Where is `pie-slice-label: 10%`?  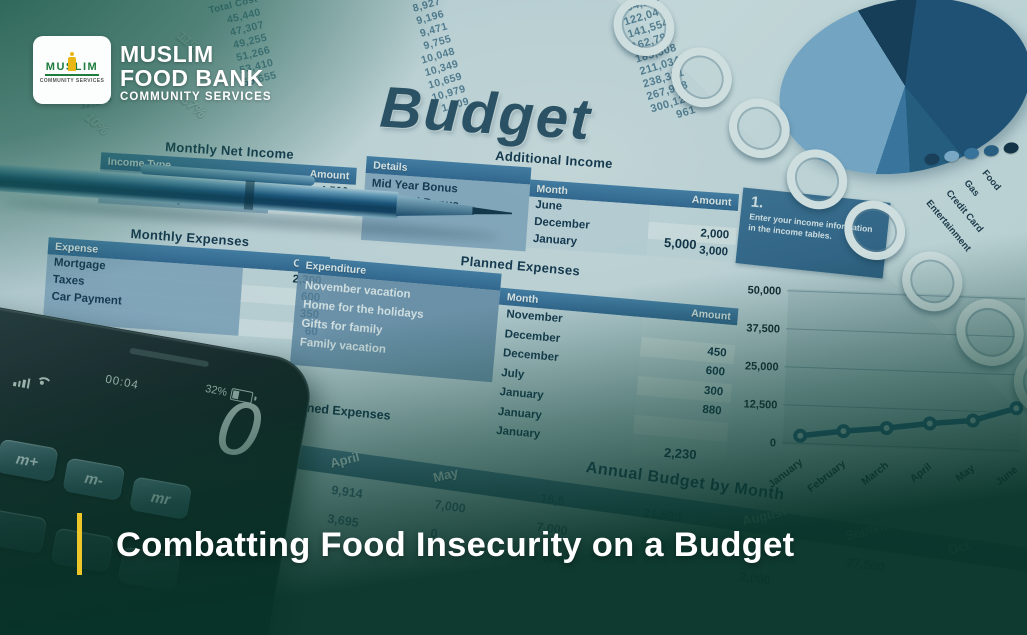 pie-slice-label: 10% is located at coordinates (97, 123).